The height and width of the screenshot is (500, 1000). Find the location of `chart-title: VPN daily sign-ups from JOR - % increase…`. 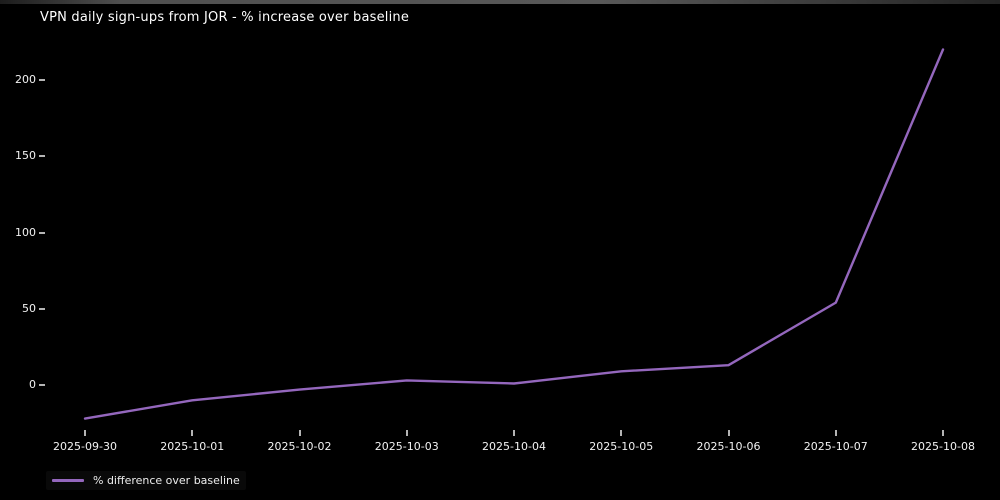

chart-title: VPN daily sign-ups from JOR - % increase… is located at coordinates (225, 17).